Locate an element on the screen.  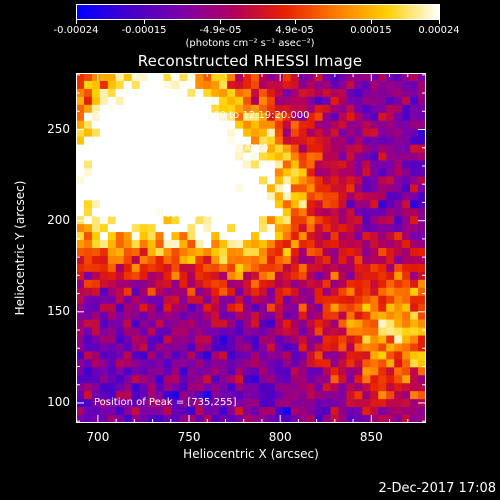
colorbar-tick-label: 0.00024 is located at coordinates (439, 30).